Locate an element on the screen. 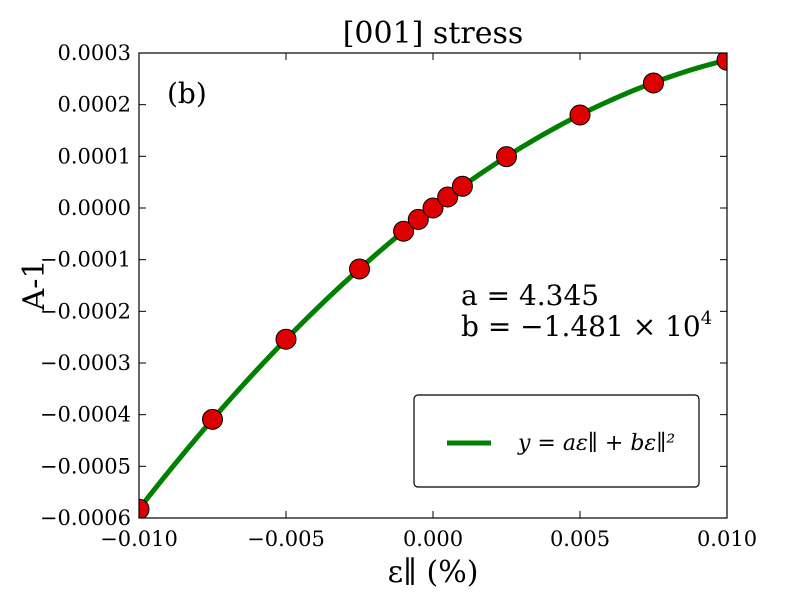 Image resolution: width=800 pixels, height=600 pixels. x-tick-label: 0.000 is located at coordinates (433, 539).